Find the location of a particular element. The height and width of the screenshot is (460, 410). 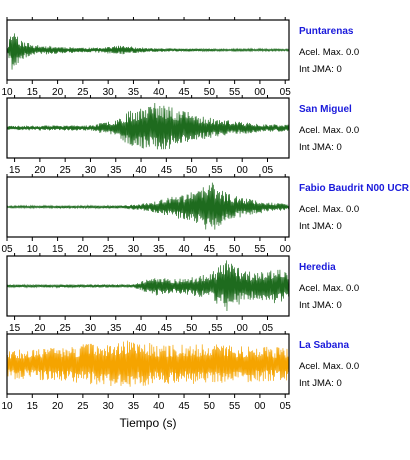

station-name: Puntarenas is located at coordinates (326, 31).